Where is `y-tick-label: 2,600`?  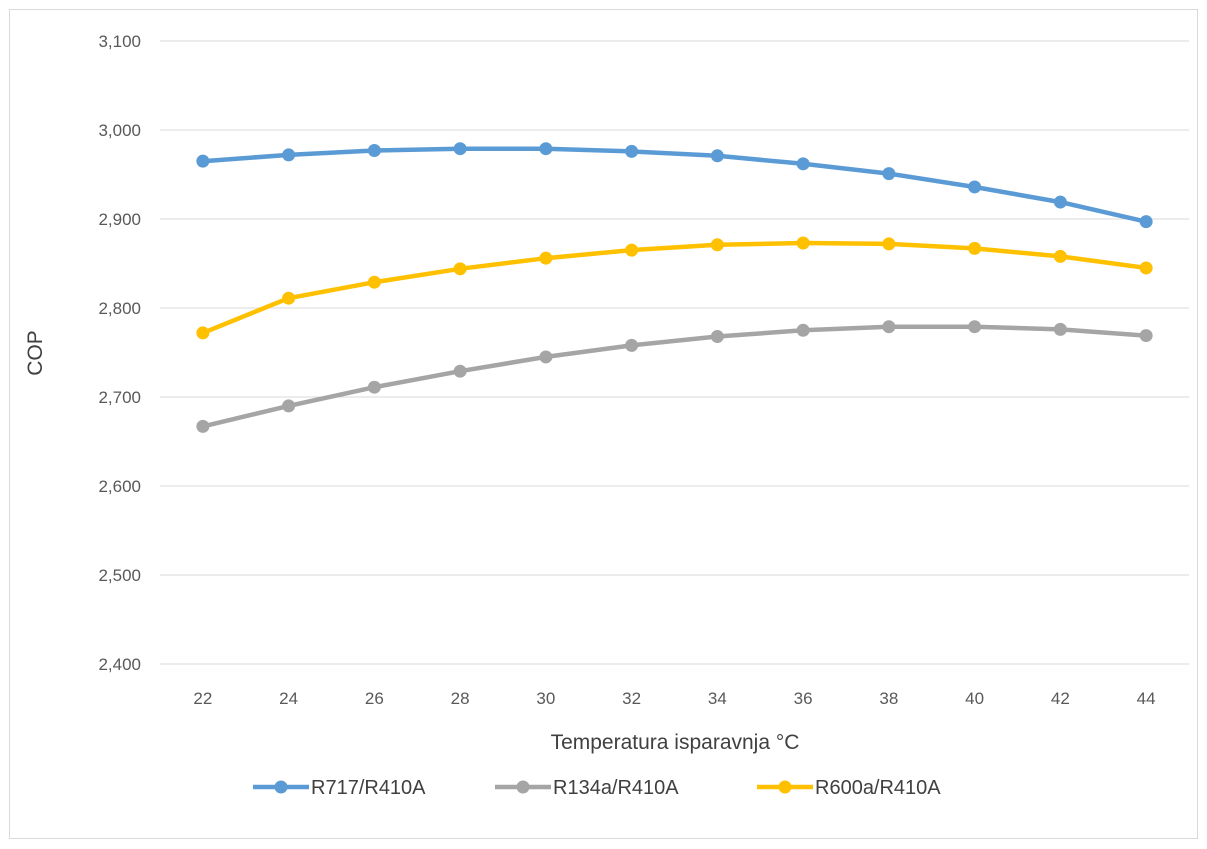
y-tick-label: 2,600 is located at coordinates (119, 486).